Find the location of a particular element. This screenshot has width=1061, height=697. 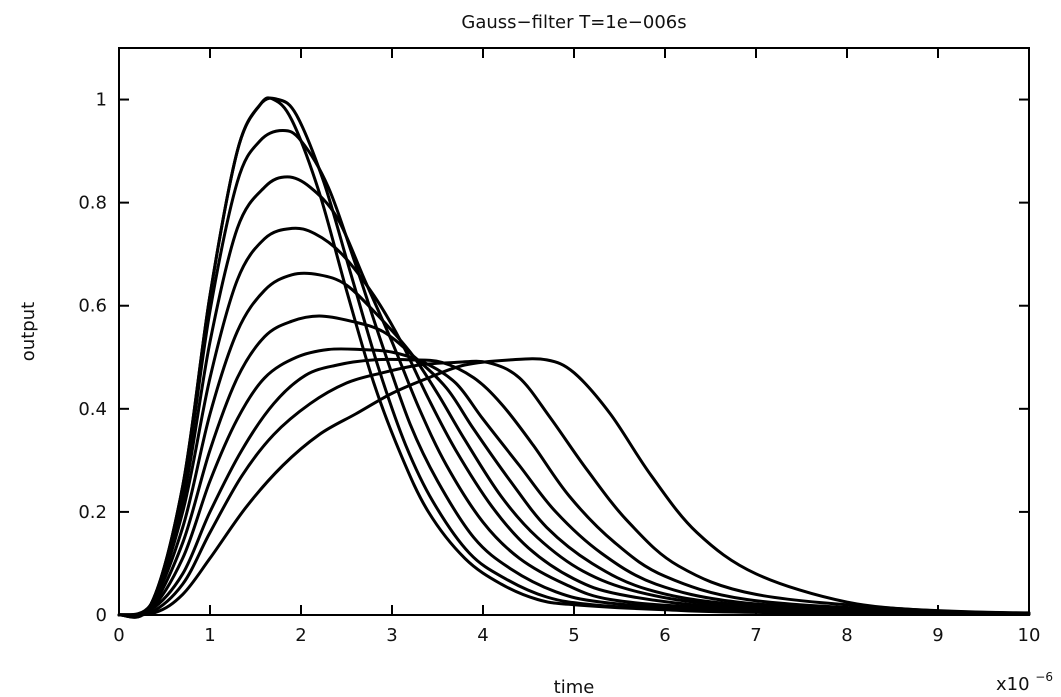

y-axis-tick-labels: 0 0.2 0.4 0.6 0.8 1 is located at coordinates (92, 358).